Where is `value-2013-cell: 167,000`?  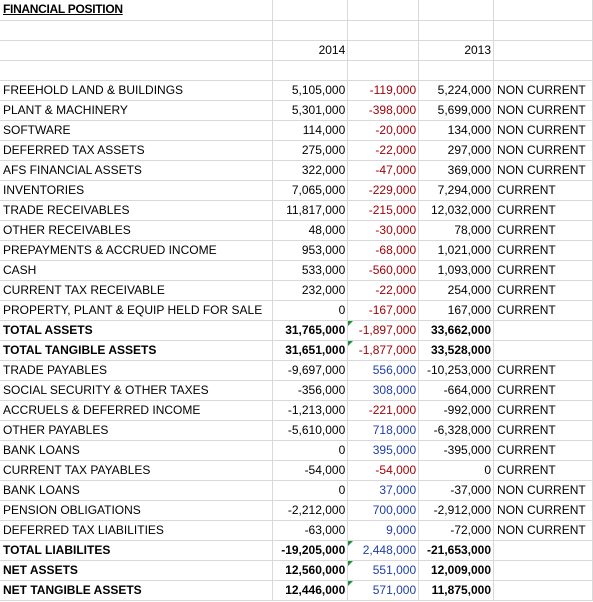
value-2013-cell: 167,000 is located at coordinates (456, 310).